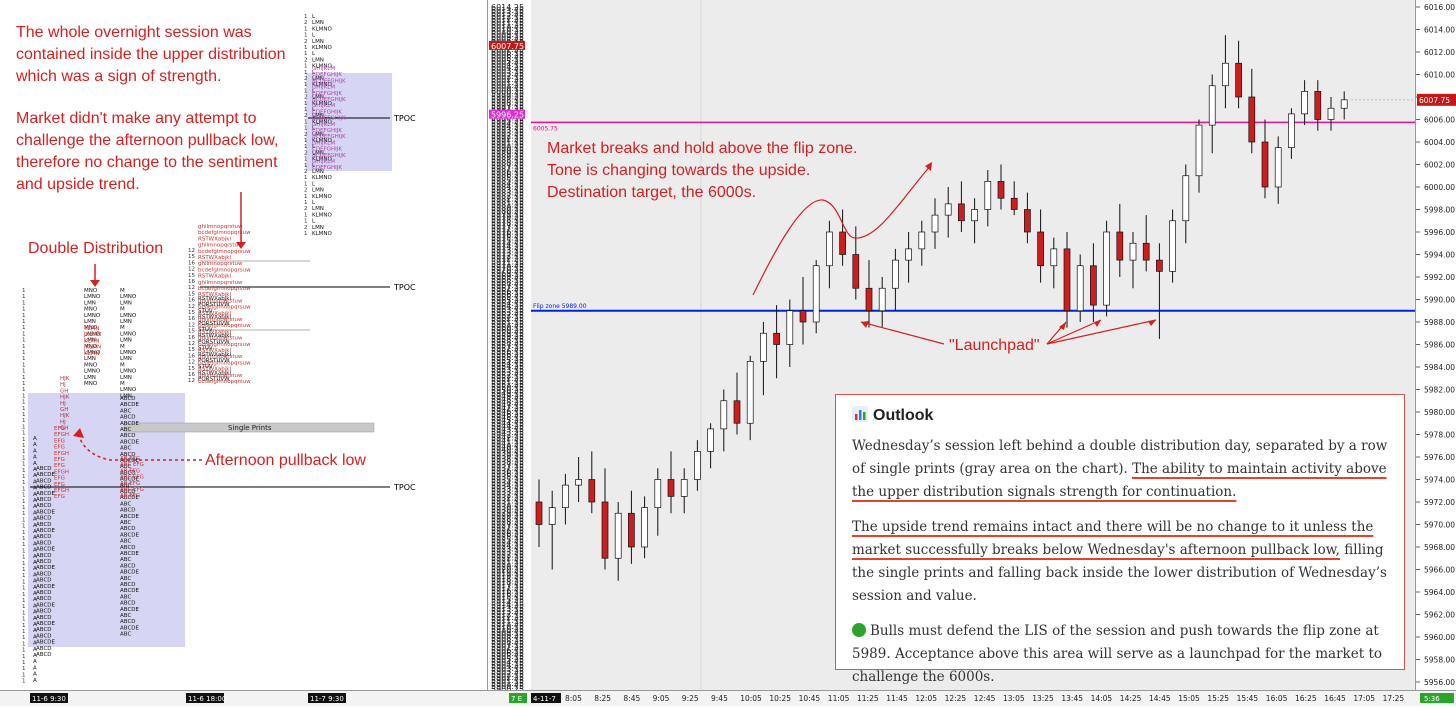 The width and height of the screenshot is (1456, 710). What do you see at coordinates (122, 328) in the screenshot?
I see `tpo-letters: M` at bounding box center [122, 328].